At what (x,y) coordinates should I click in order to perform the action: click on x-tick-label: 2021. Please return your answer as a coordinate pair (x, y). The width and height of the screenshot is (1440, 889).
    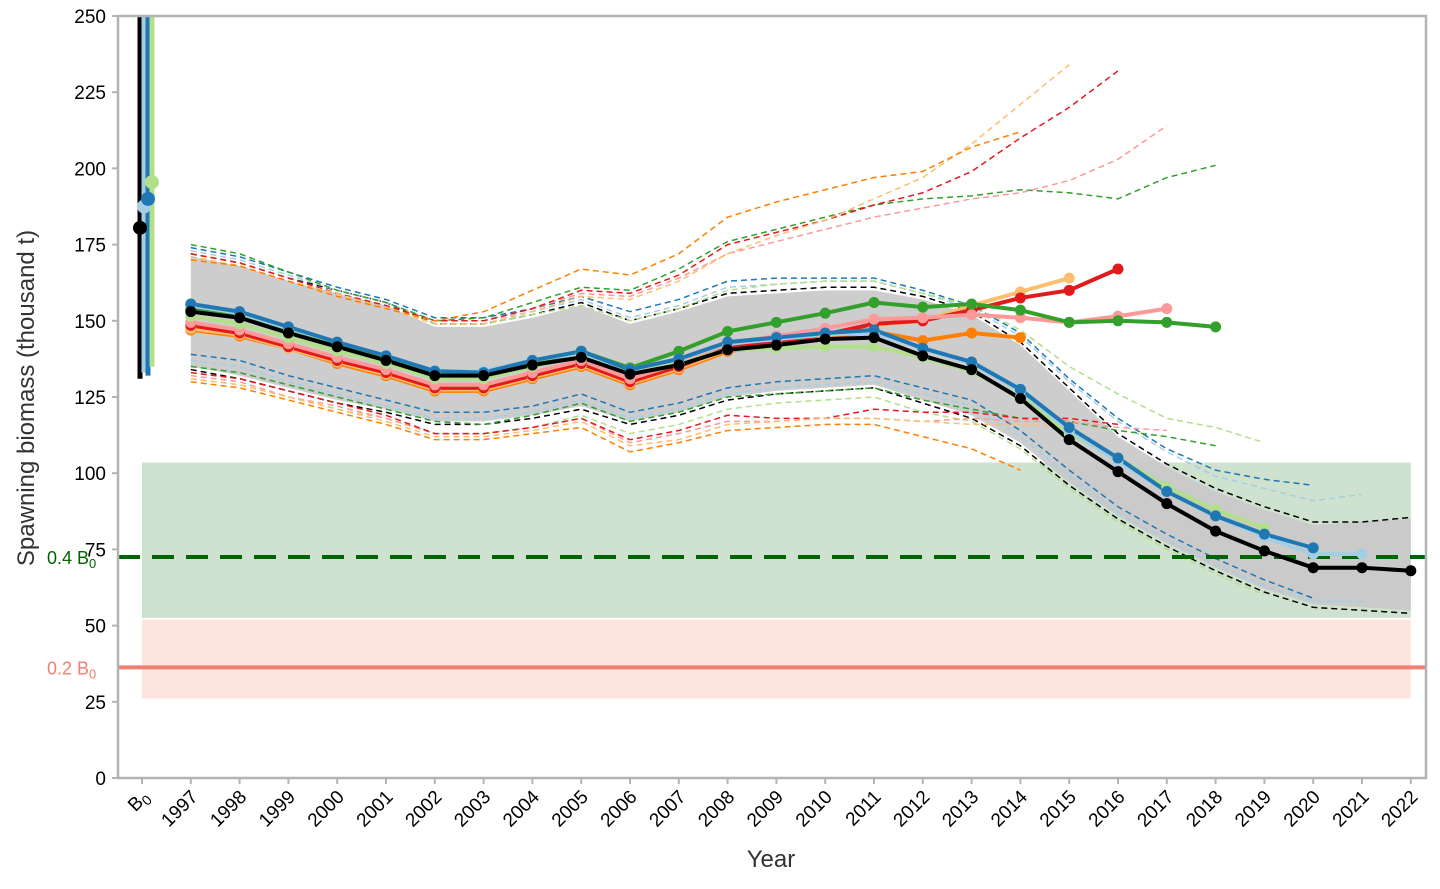
    Looking at the image, I should click on (1351, 809).